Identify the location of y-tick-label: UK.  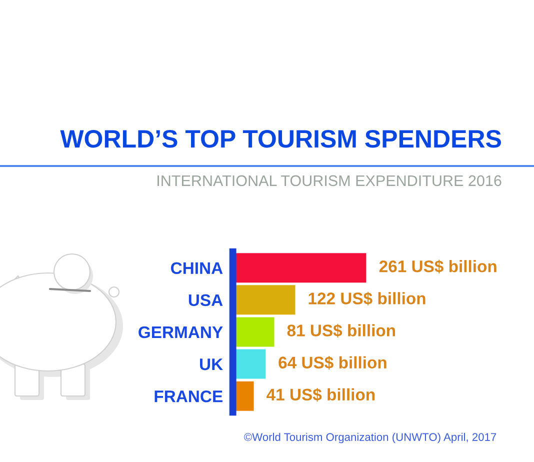
(211, 364).